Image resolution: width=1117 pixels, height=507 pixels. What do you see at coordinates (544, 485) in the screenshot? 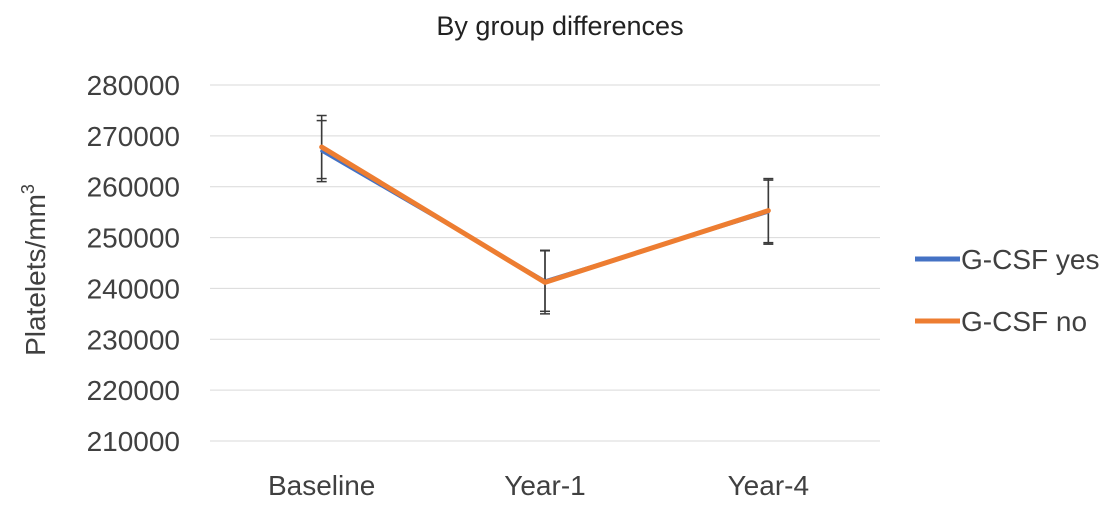
I see `x-tick-label: Year-1` at bounding box center [544, 485].